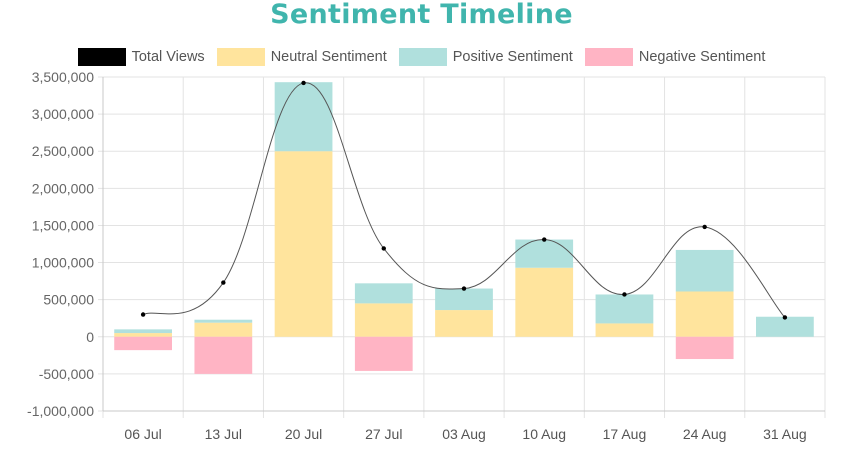  What do you see at coordinates (464, 434) in the screenshot?
I see `x-tick-label: 03 Aug` at bounding box center [464, 434].